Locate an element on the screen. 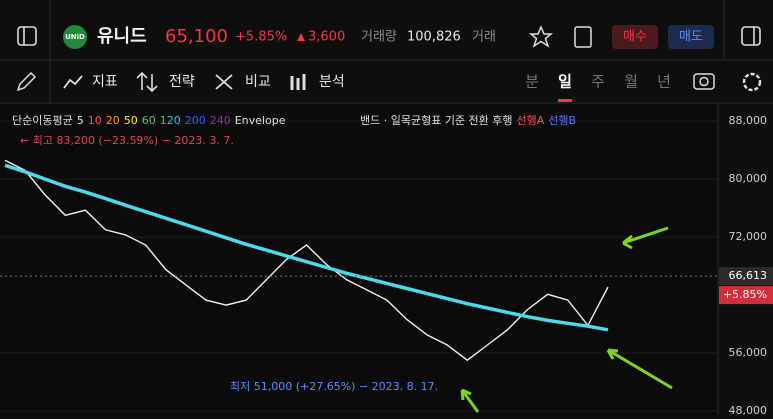 Image resolution: width=773 pixels, height=419 pixels. volume-label: 거래량 is located at coordinates (379, 37).